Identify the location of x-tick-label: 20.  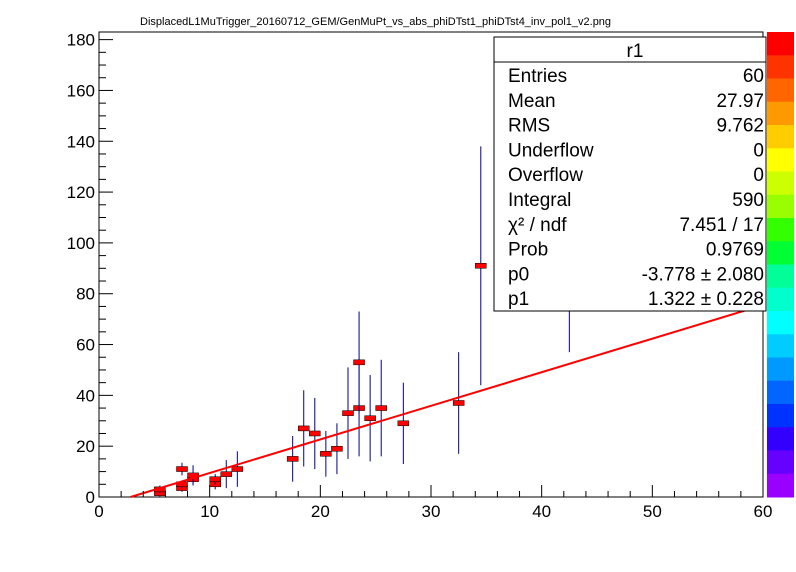
(320, 511).